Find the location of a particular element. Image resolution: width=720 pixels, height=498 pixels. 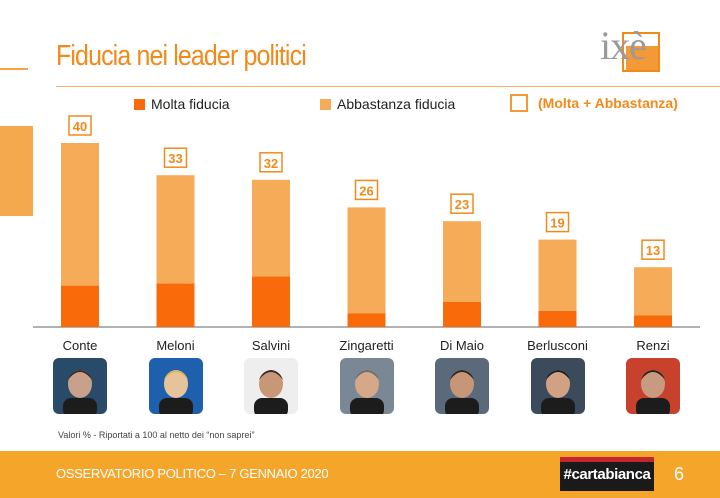

category-label: Meloni is located at coordinates (175, 345).